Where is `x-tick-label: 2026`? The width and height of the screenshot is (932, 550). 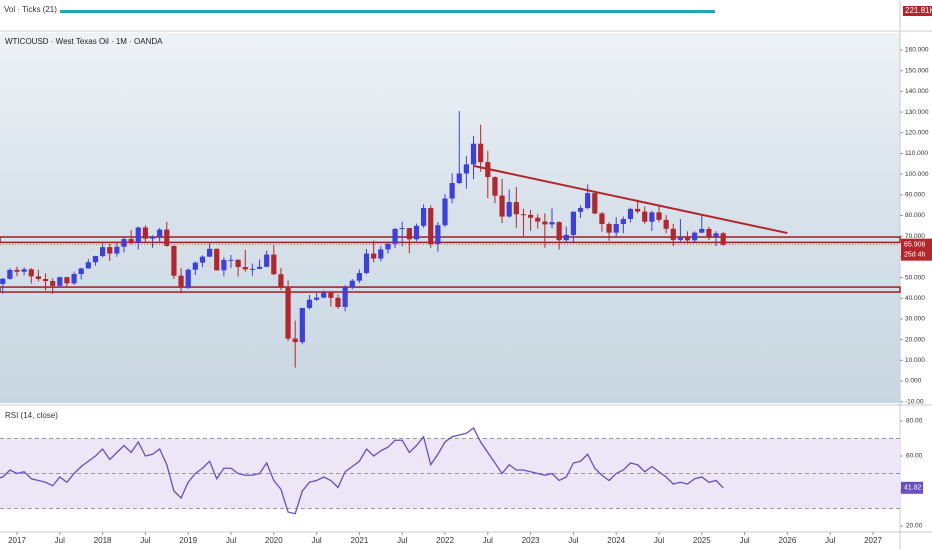
x-tick-label: 2026 is located at coordinates (788, 540).